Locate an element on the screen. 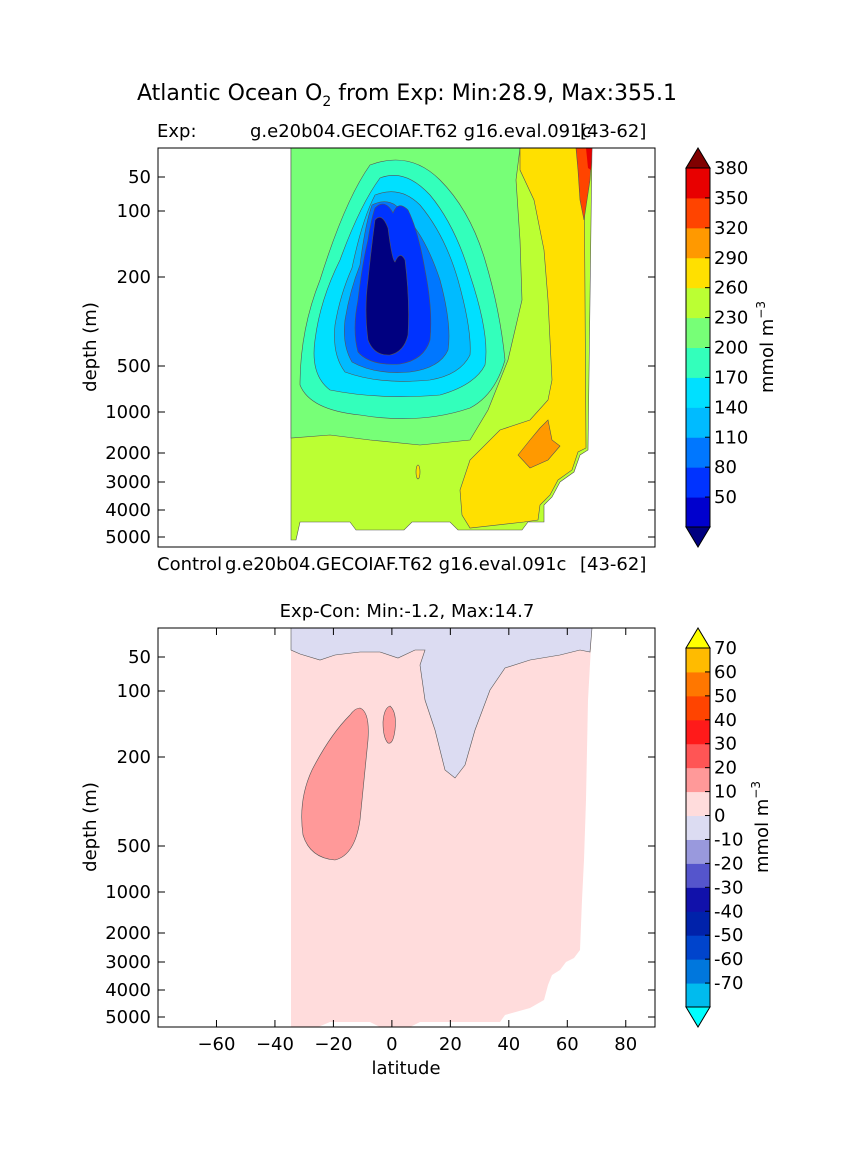  bottom-header-left: Control is located at coordinates (189, 564).